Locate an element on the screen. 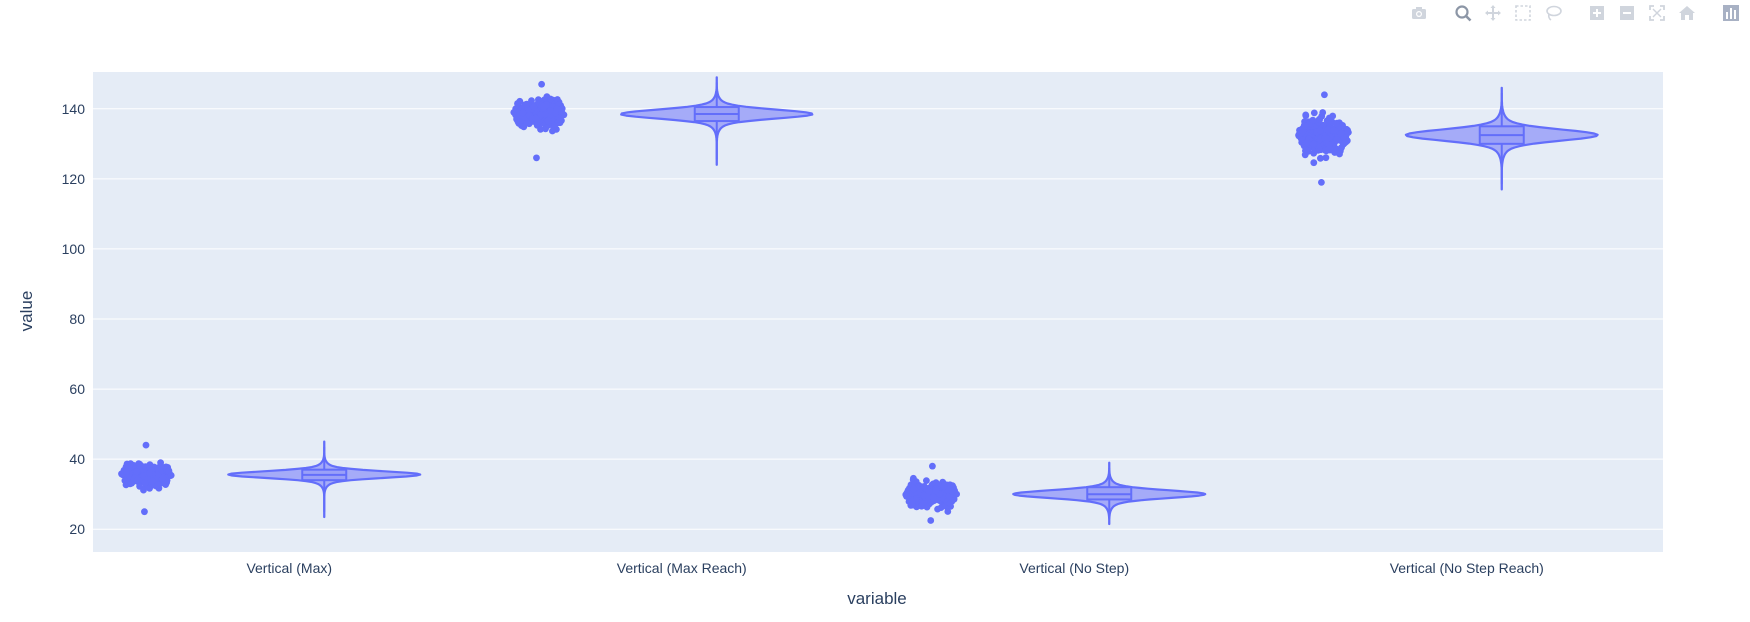 This screenshot has width=1750, height=622. plotly-logo-icon is located at coordinates (1731, 13).